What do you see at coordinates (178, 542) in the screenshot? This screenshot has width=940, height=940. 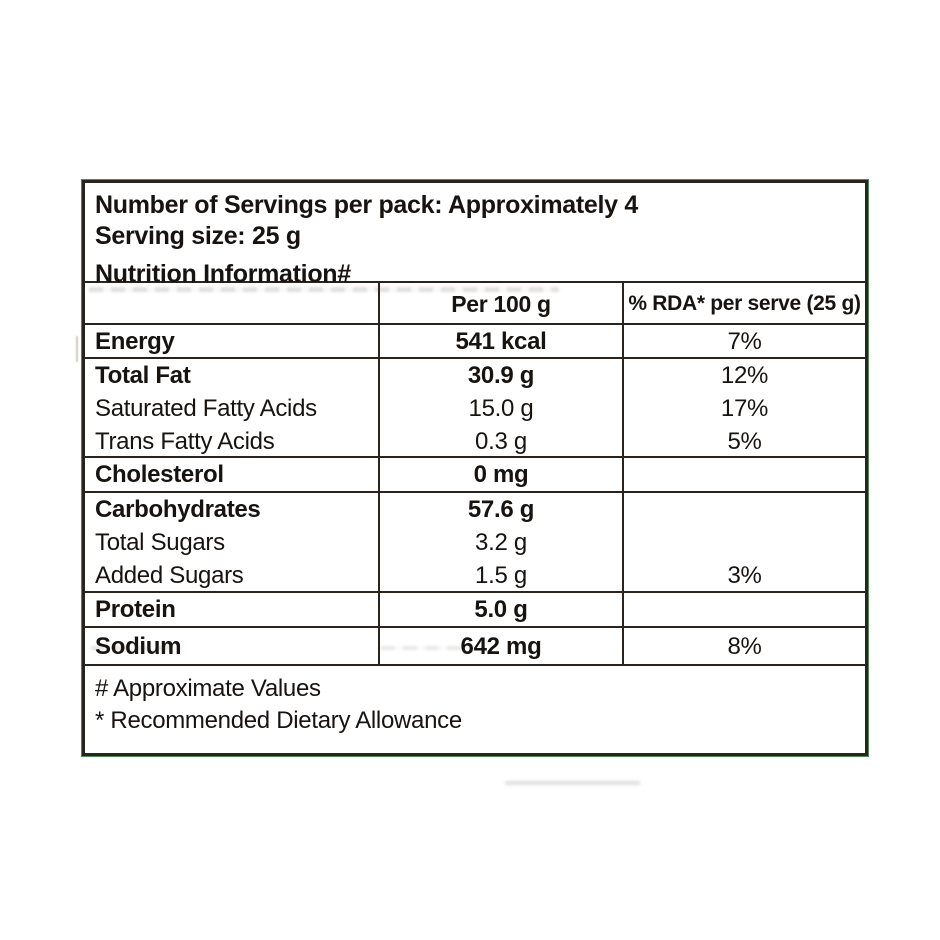 I see `nutrient-name: Carbohydrates Total Sugars Added Sugars` at bounding box center [178, 542].